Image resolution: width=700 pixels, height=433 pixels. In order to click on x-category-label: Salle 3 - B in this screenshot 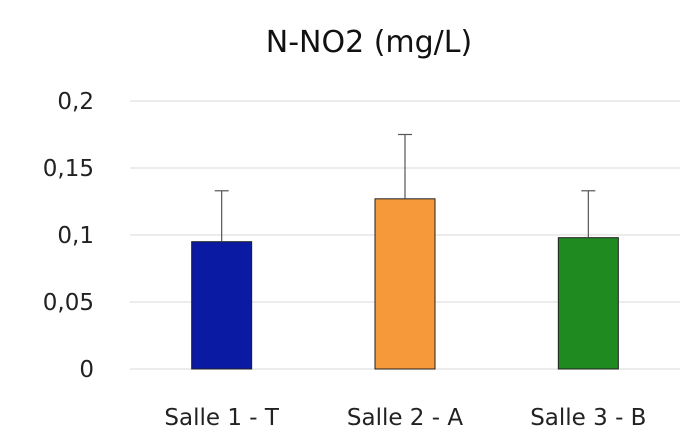, I will do `click(588, 418)`.